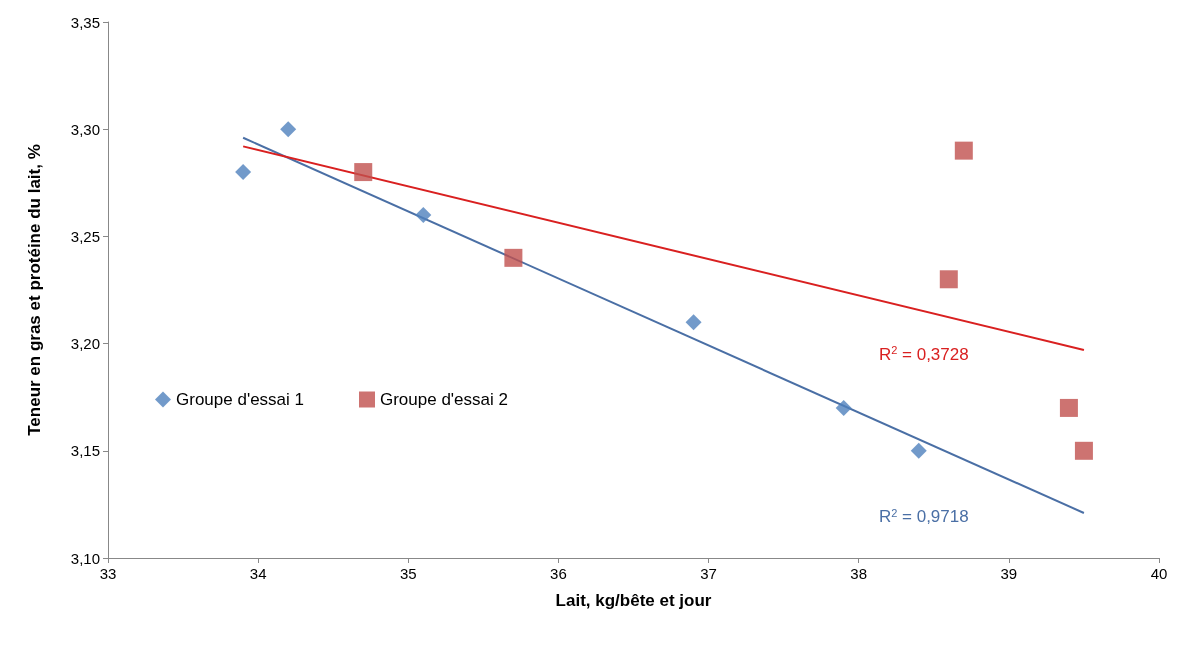  What do you see at coordinates (1159, 573) in the screenshot?
I see `x-tick-label: 40` at bounding box center [1159, 573].